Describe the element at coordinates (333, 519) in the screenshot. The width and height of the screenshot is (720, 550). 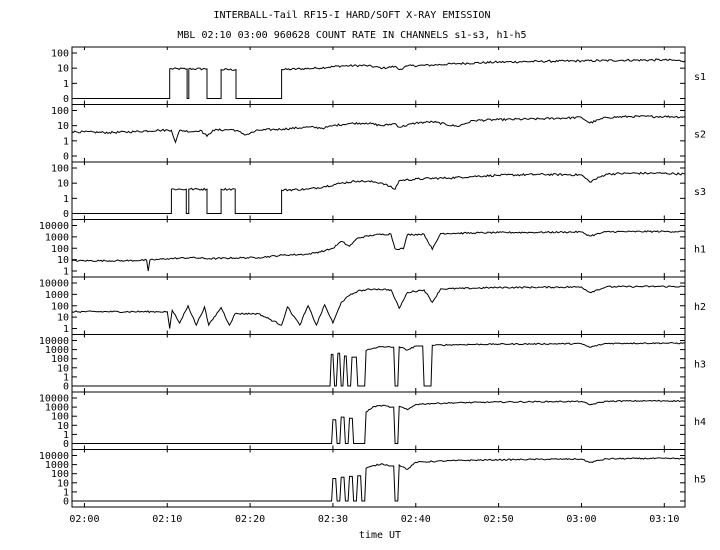
I see `x-tick-label: 02:30` at that location.